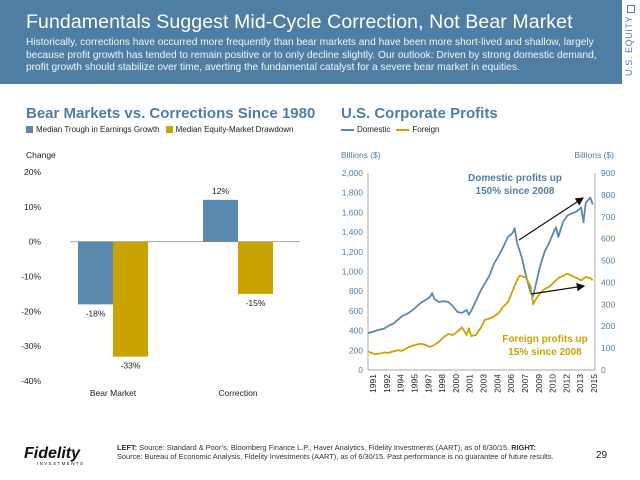  I want to click on right-right-y-tick-label: 200, so click(608, 326).